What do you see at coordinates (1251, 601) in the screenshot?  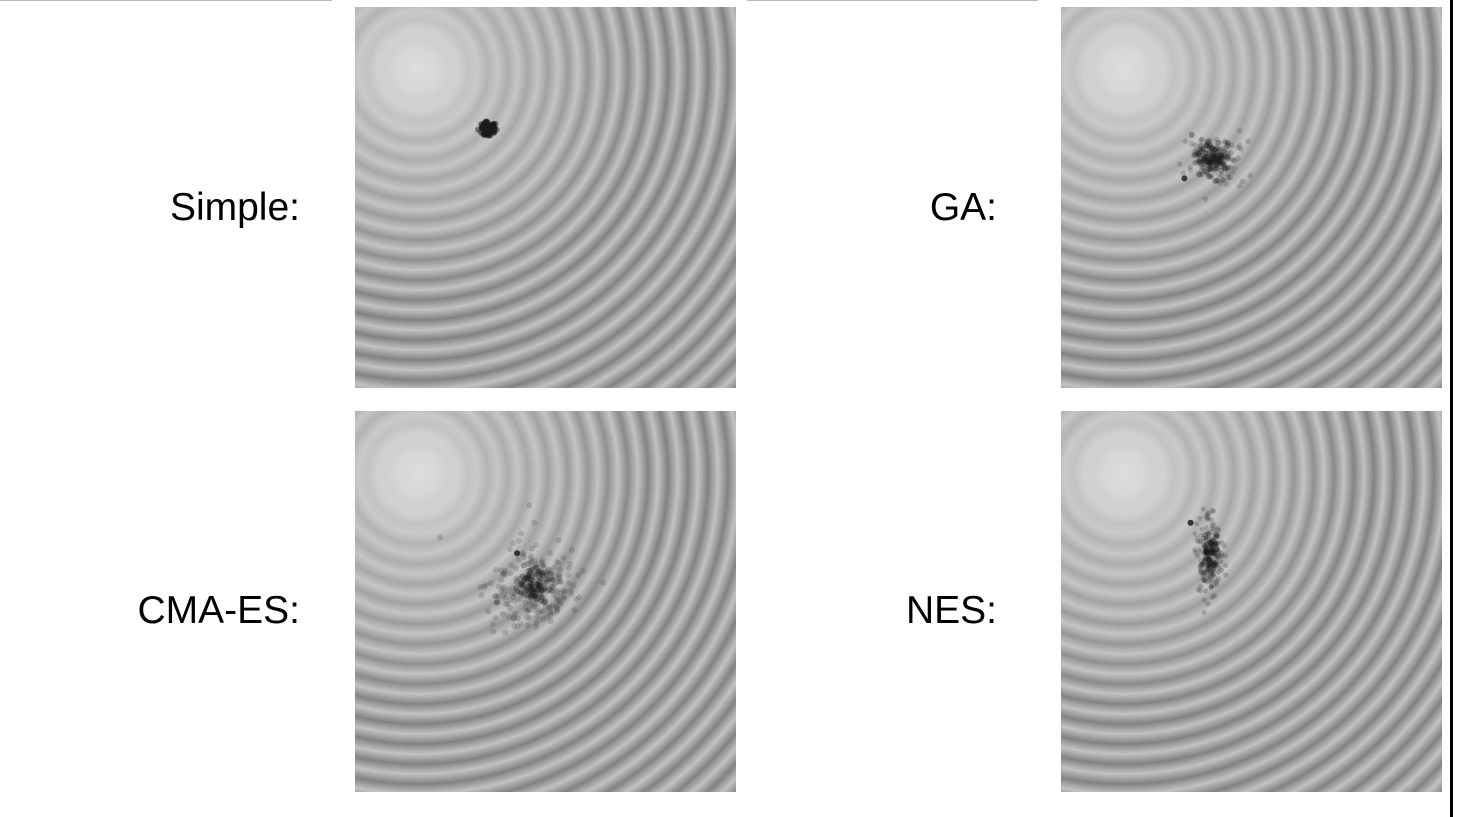 I see `landscape-plot-nes` at bounding box center [1251, 601].